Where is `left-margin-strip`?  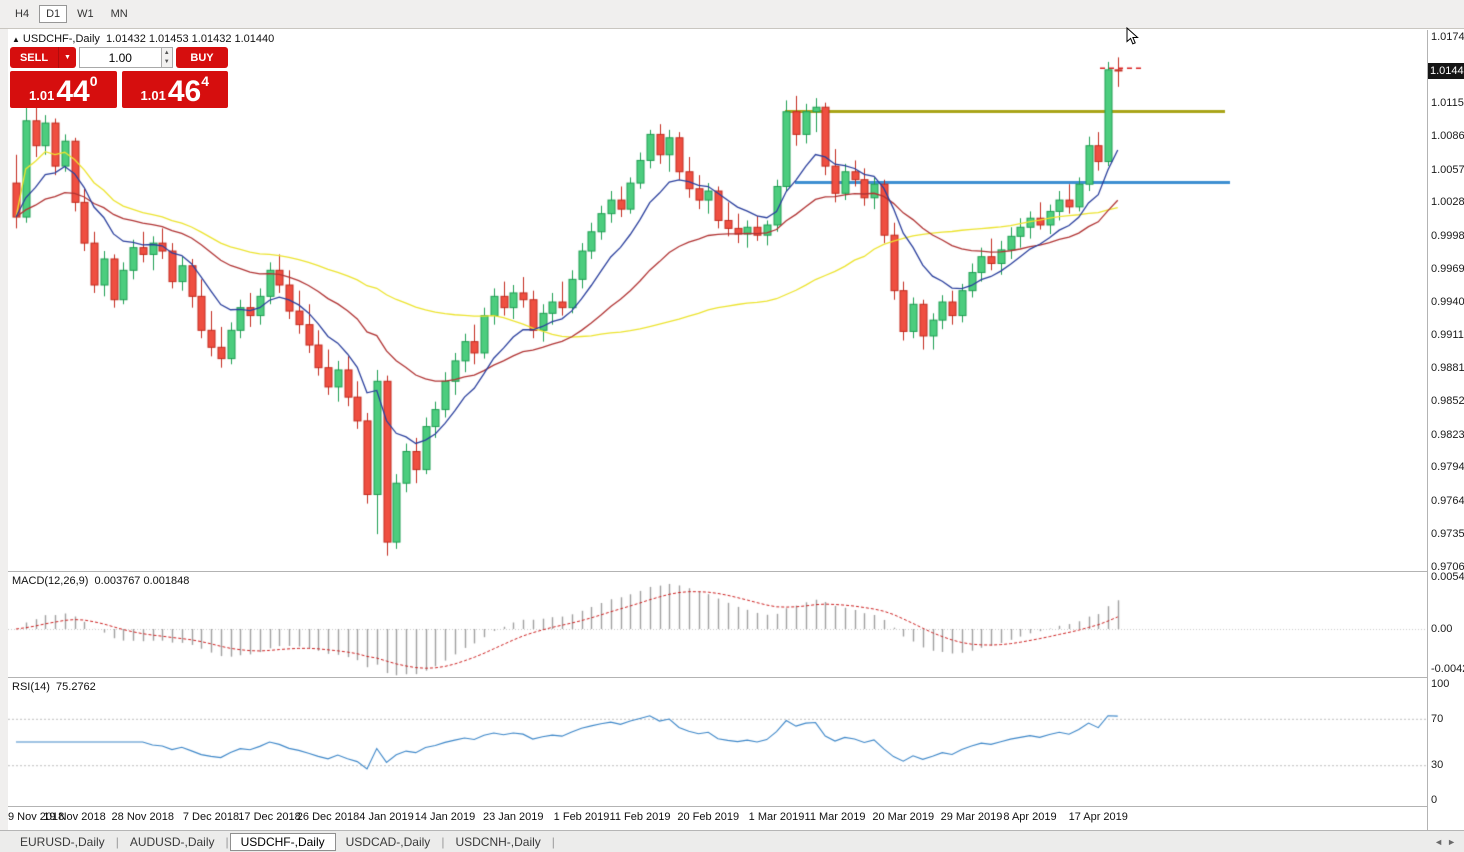
left-margin-strip is located at coordinates (4, 429).